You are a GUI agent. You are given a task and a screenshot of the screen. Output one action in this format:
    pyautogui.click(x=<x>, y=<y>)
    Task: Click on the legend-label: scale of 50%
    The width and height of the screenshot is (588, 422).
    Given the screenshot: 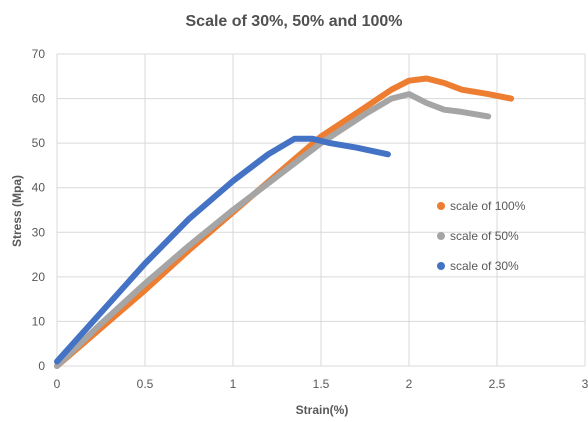 What is the action you would take?
    pyautogui.click(x=484, y=236)
    